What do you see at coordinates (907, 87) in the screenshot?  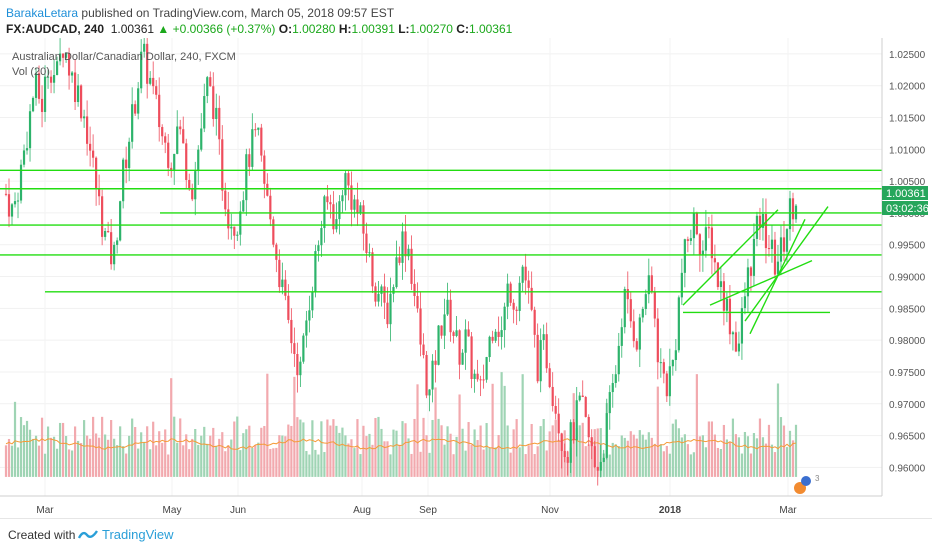 I see `price-tick-label: 1.02000` at bounding box center [907, 87].